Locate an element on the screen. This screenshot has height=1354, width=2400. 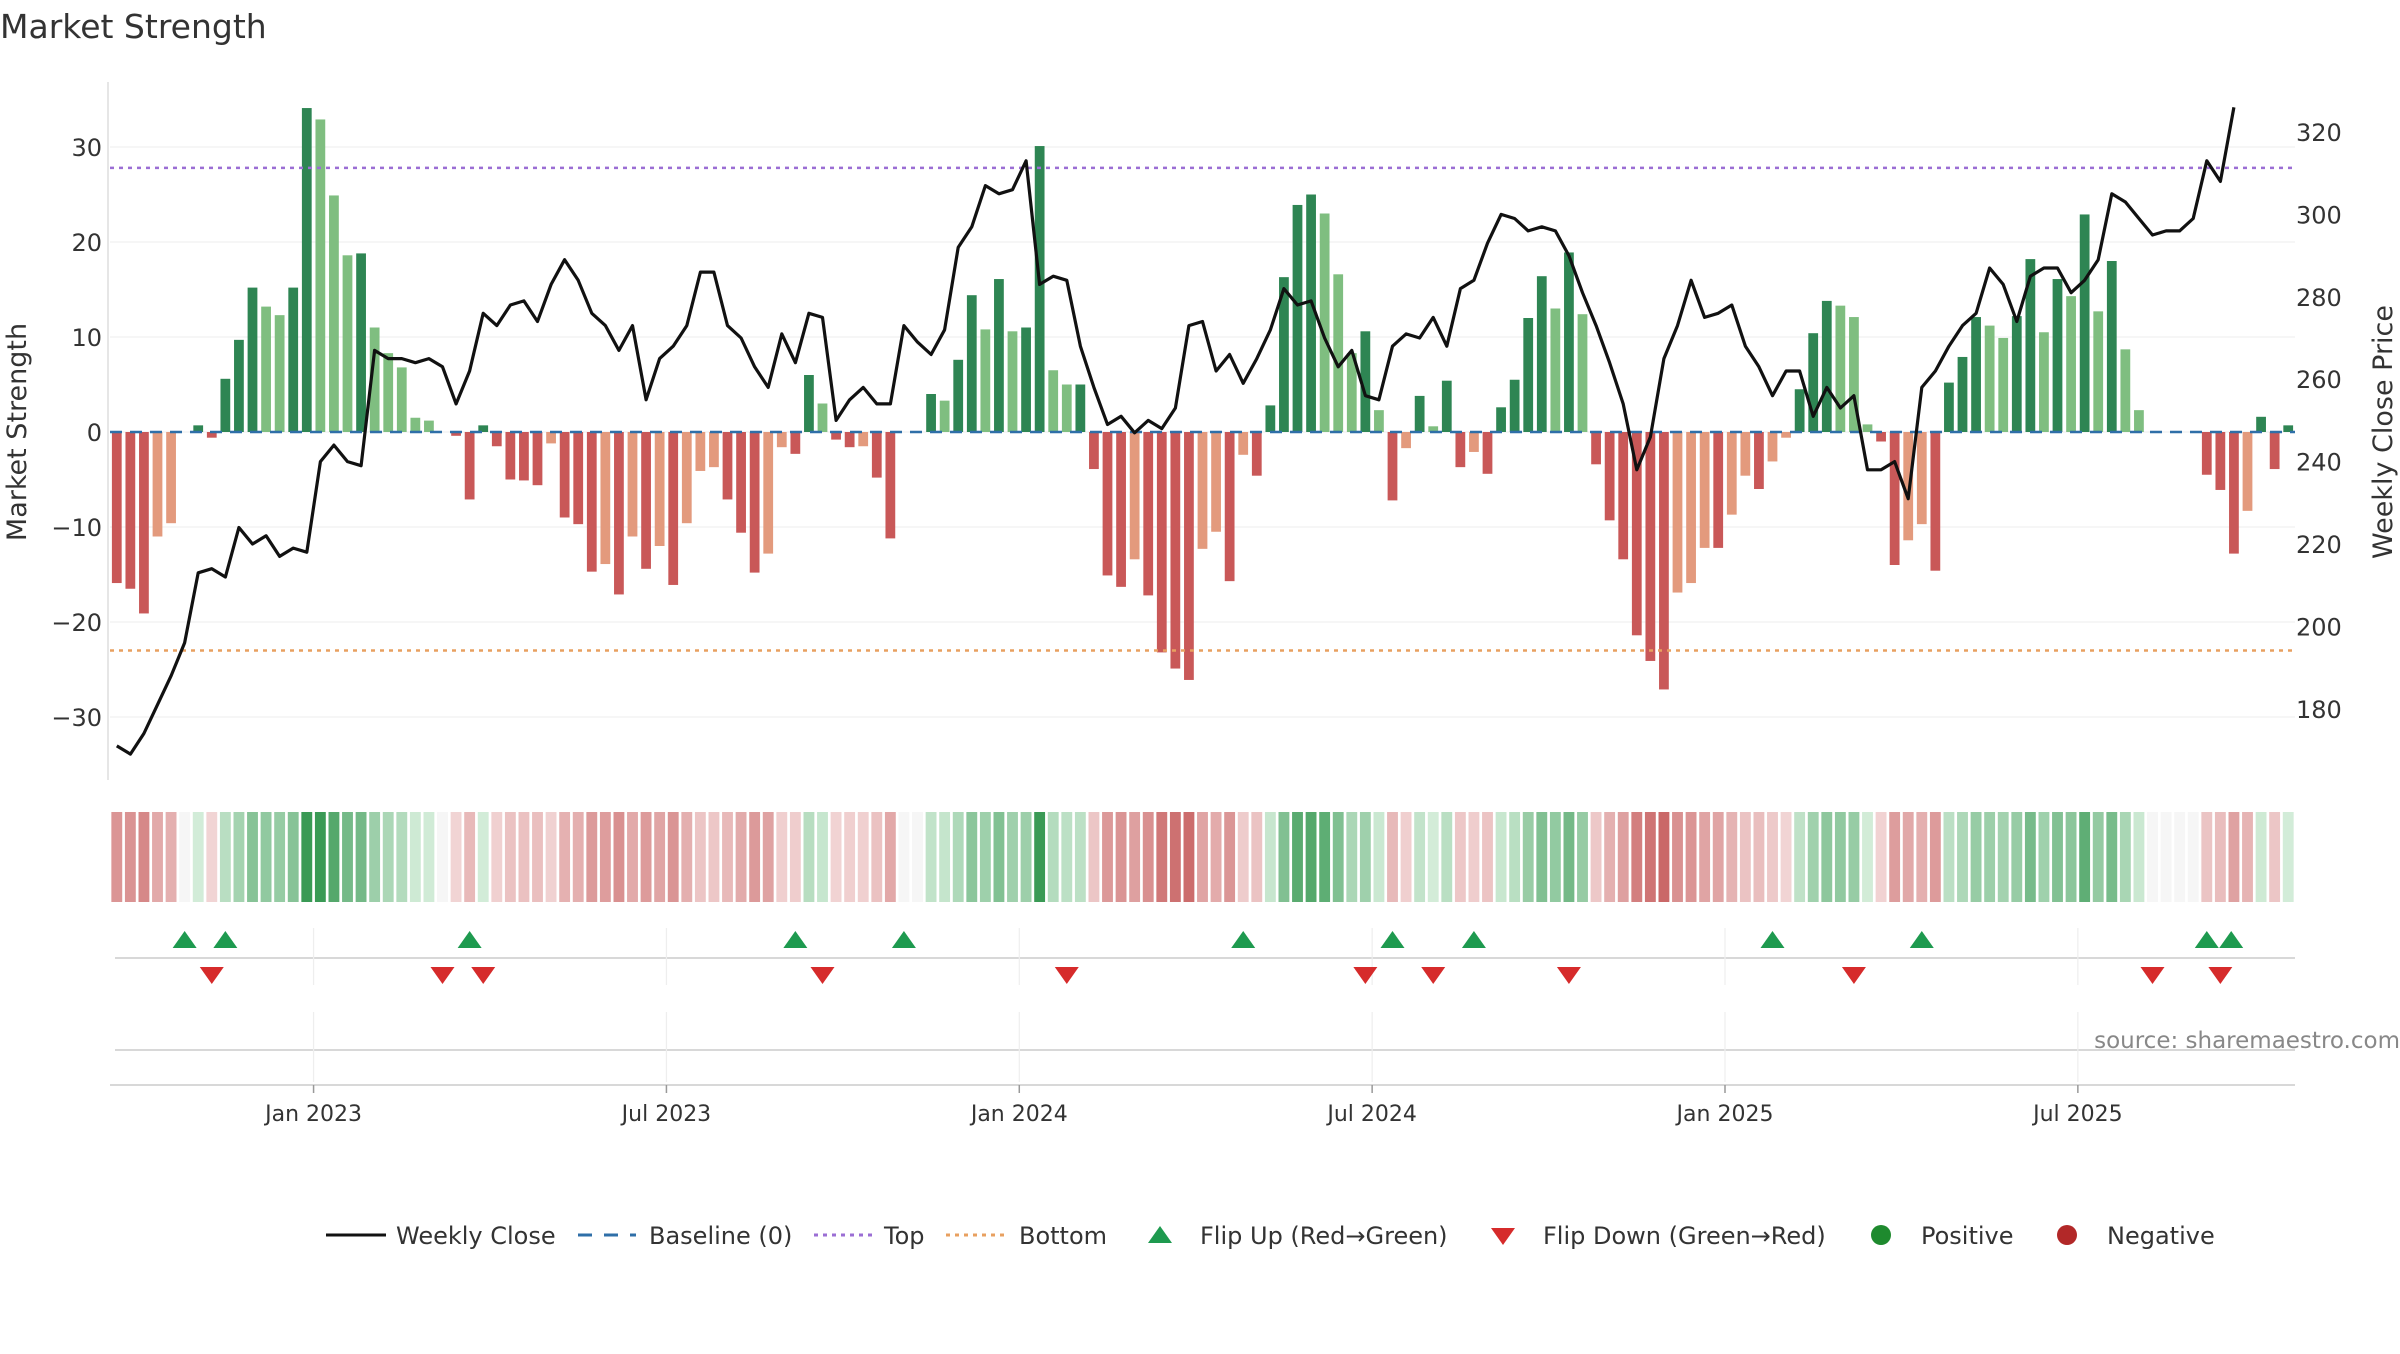
legend-top-label: Top is located at coordinates (904, 1236).